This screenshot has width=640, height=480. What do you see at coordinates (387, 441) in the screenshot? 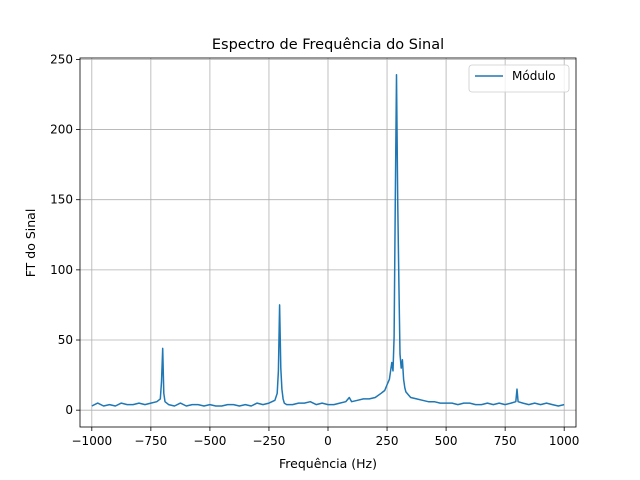
I see `x-tick-label: 250` at bounding box center [387, 441].